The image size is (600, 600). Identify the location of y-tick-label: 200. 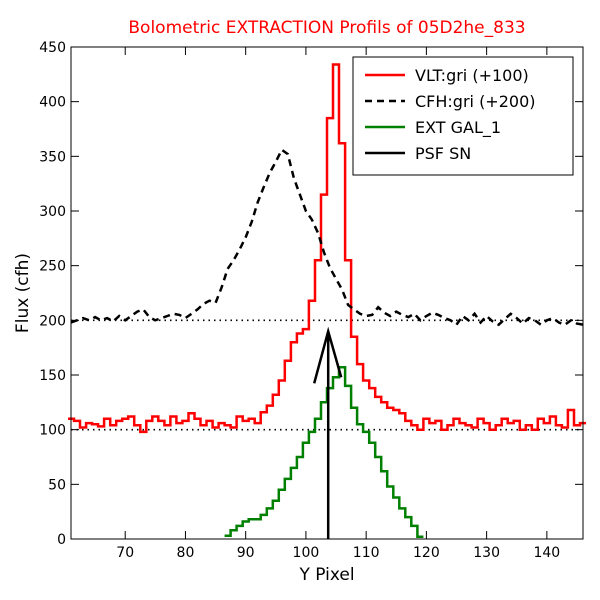
(52, 321).